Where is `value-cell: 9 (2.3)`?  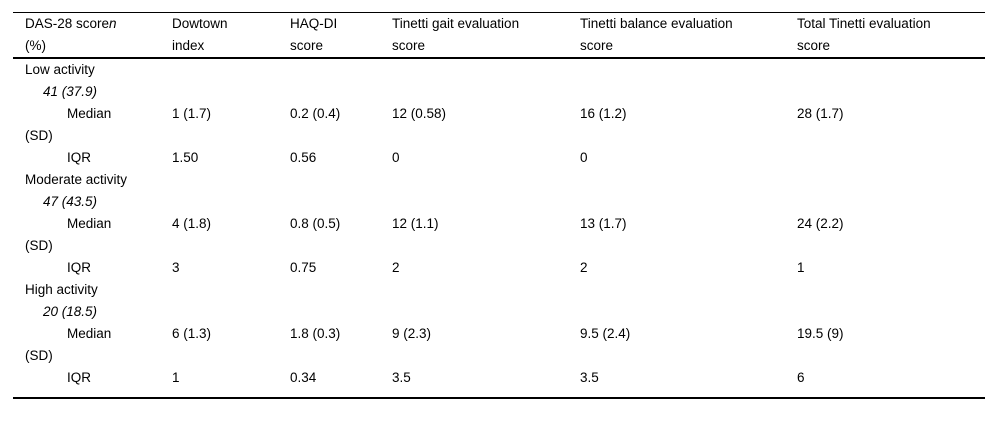
value-cell: 9 (2.3) is located at coordinates (412, 333).